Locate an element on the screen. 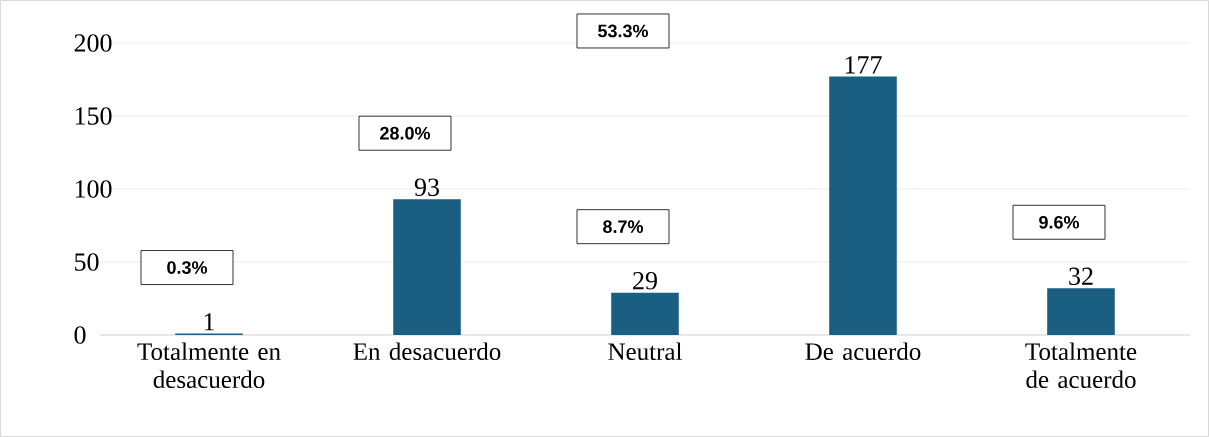  x-tick-label: De acuerdo is located at coordinates (863, 351).